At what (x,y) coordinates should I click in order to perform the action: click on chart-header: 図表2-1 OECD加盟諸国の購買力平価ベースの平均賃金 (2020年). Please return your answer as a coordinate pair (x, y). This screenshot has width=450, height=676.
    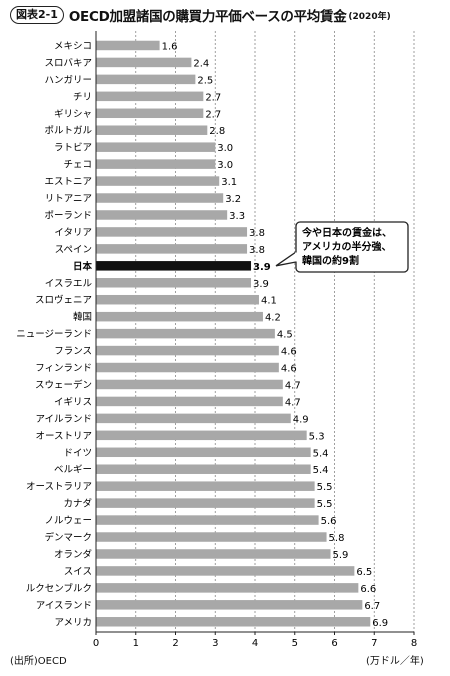
    Looking at the image, I should click on (200, 15).